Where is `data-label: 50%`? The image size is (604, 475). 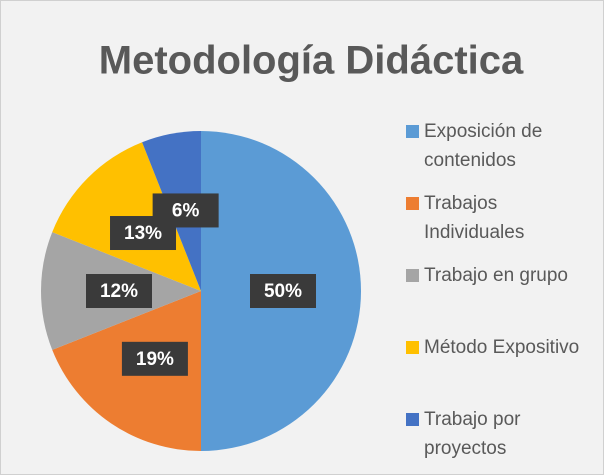
data-label: 50% is located at coordinates (283, 291).